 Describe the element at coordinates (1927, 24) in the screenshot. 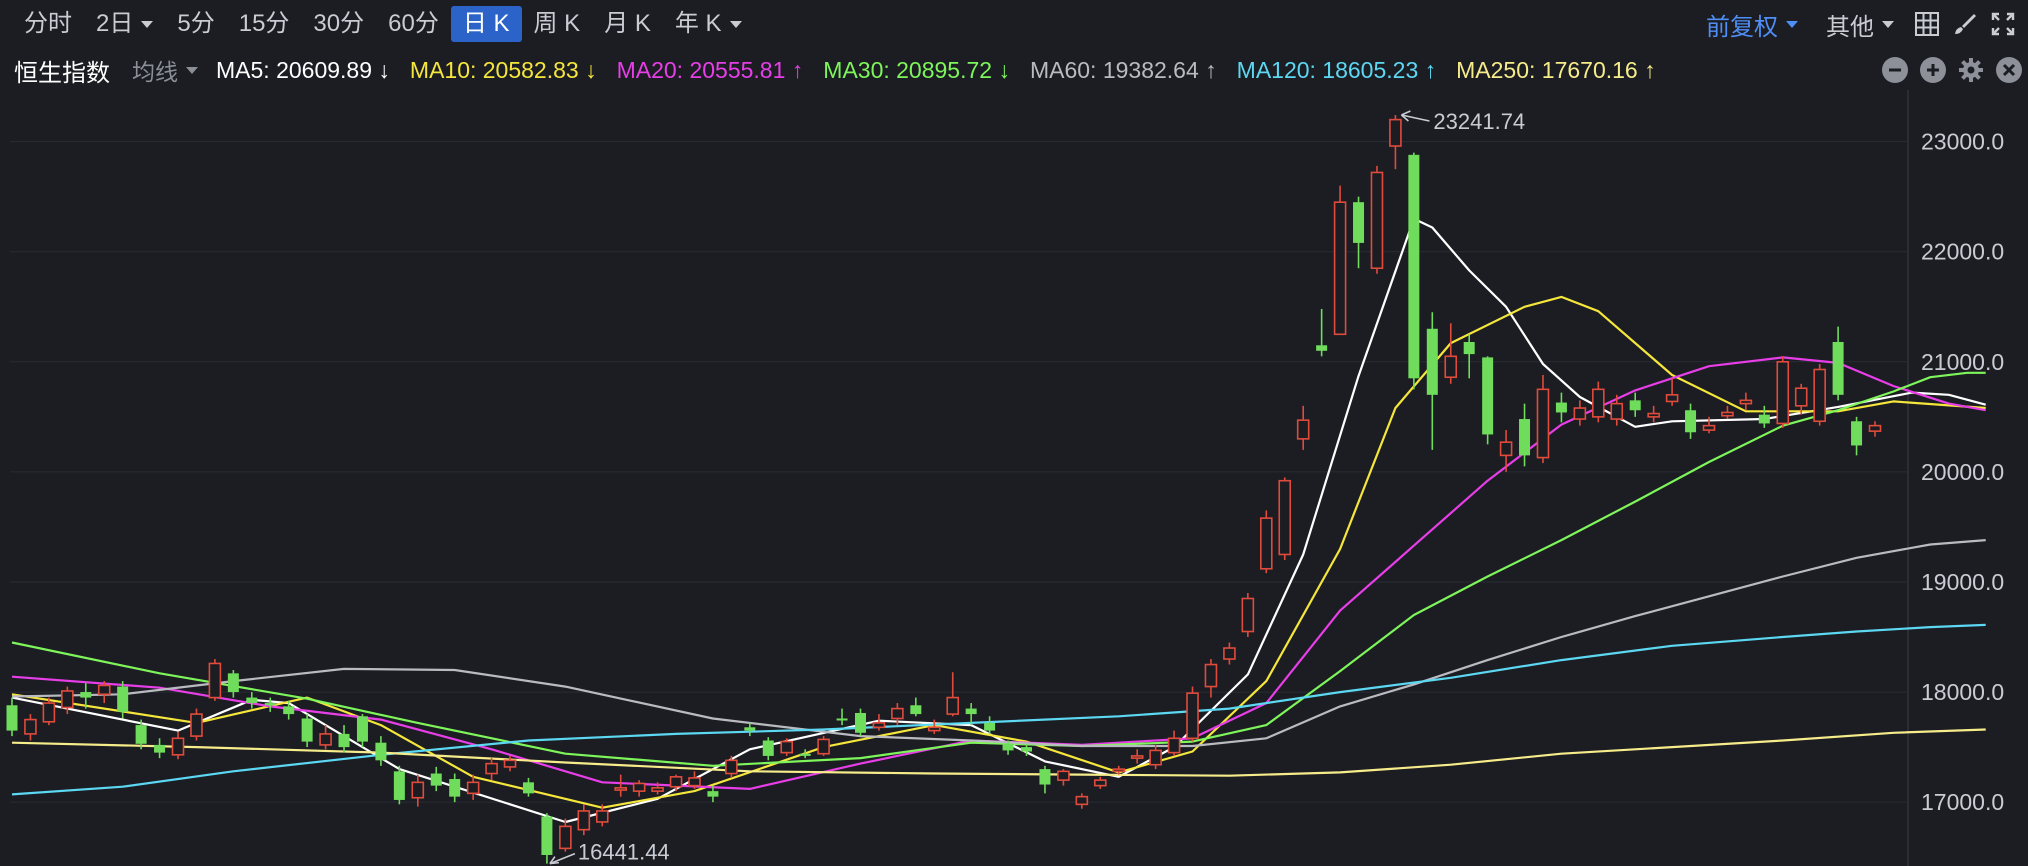

I see `grid-layout-icon` at that location.